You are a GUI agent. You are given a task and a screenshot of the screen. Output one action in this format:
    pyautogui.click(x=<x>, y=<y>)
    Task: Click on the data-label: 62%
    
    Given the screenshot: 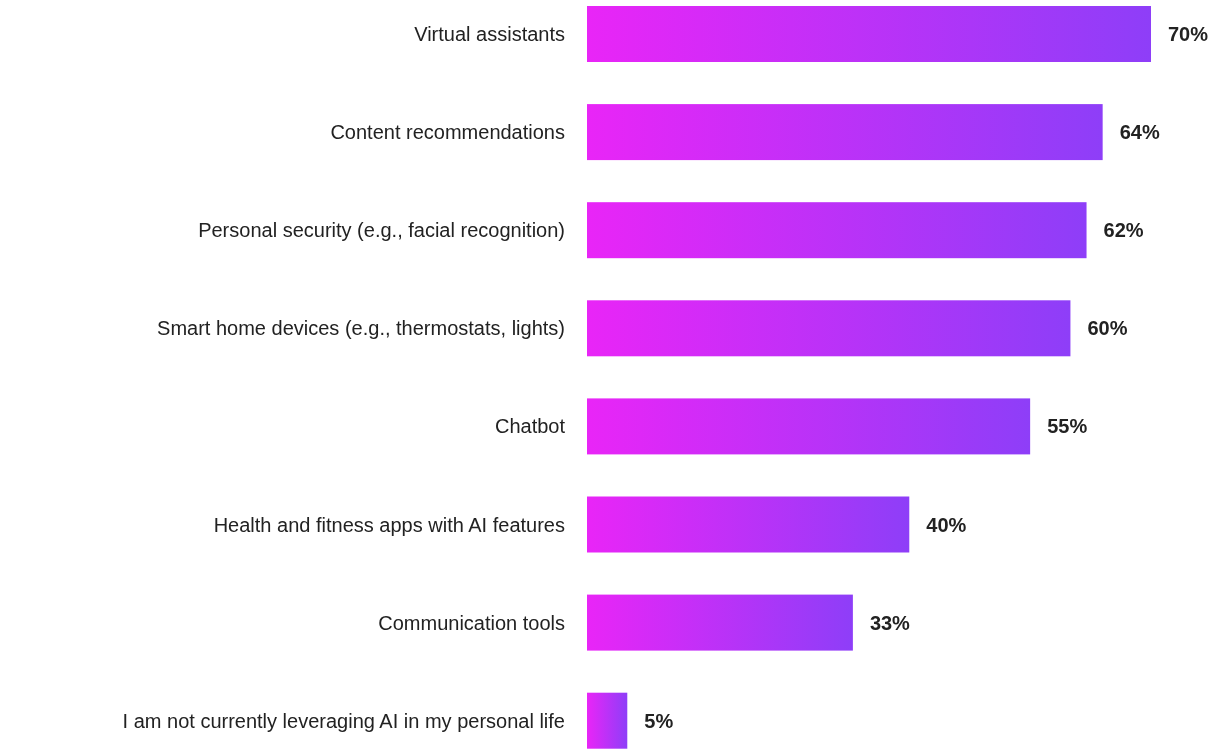 What is the action you would take?
    pyautogui.click(x=1123, y=230)
    